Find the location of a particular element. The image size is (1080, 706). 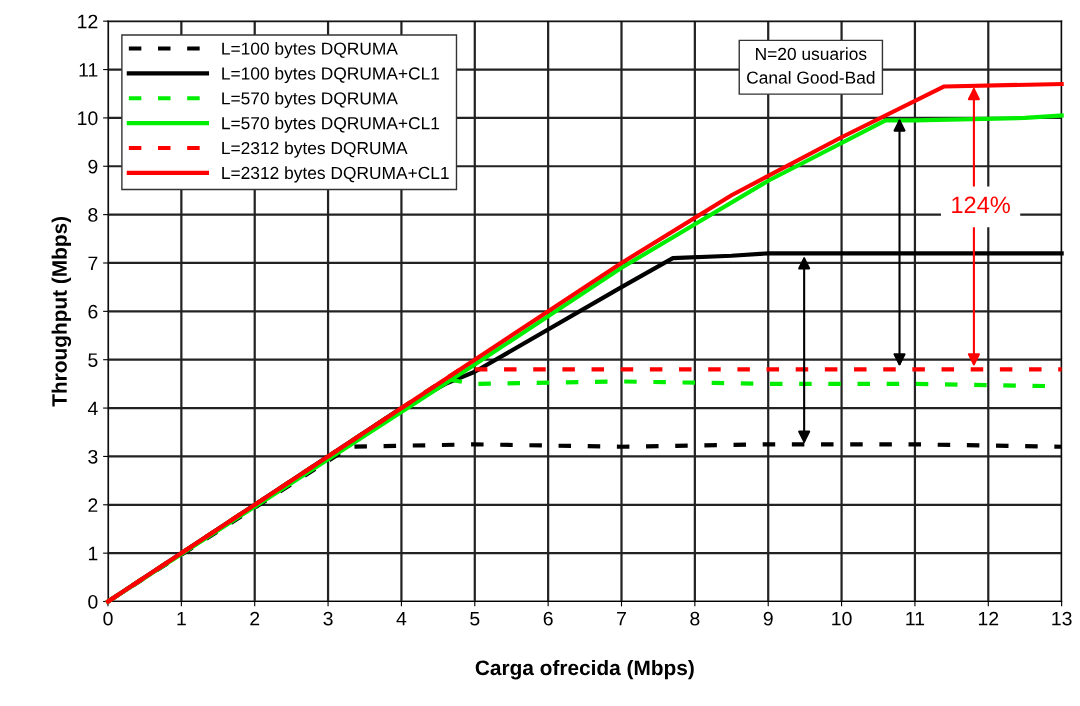

x-tick-label: 3 is located at coordinates (328, 618).